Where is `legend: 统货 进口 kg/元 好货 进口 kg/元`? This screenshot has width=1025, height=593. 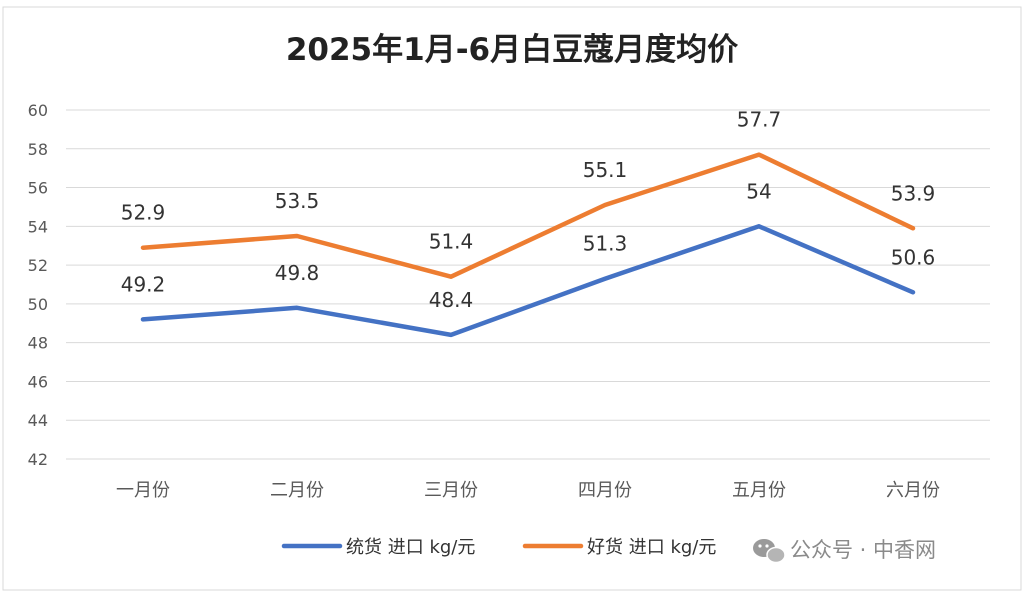 legend: 统货 进口 kg/元 好货 进口 kg/元 is located at coordinates (498, 547).